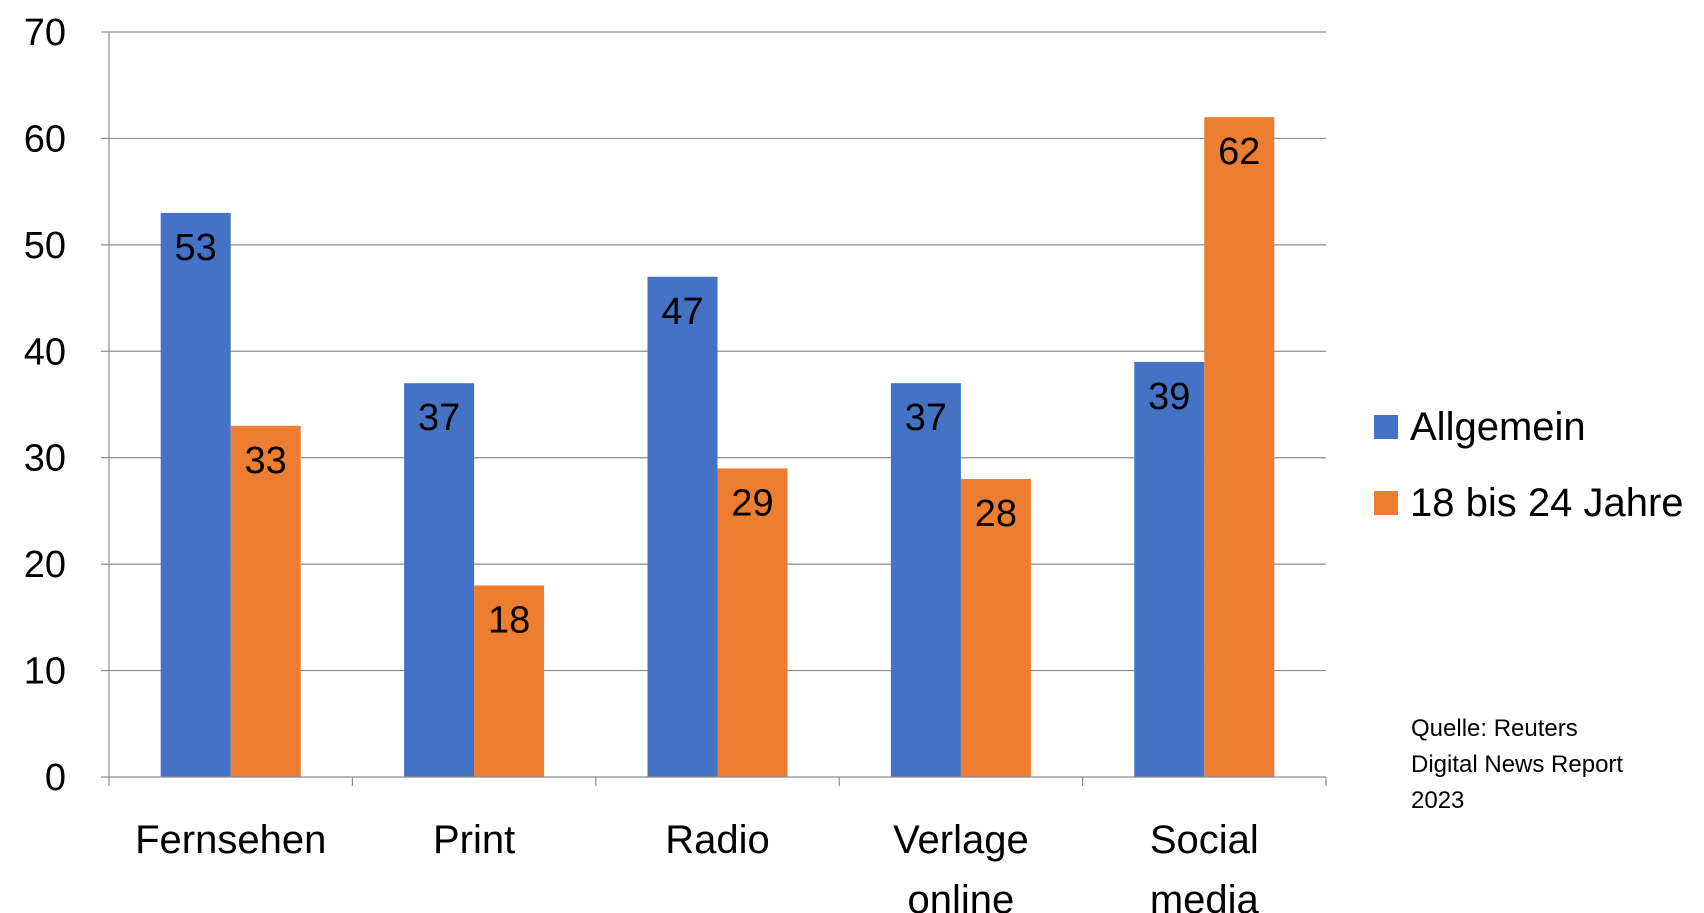 The image size is (1704, 913). What do you see at coordinates (55, 778) in the screenshot?
I see `y-tick-label: 0` at bounding box center [55, 778].